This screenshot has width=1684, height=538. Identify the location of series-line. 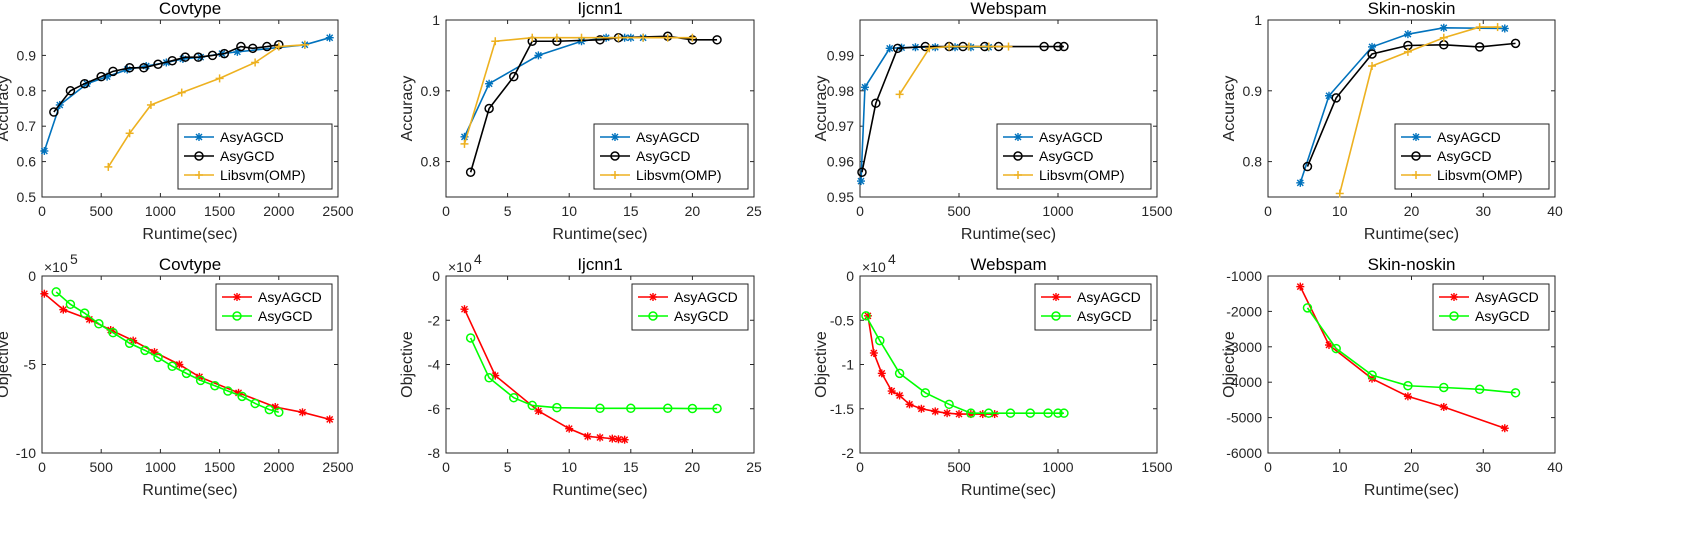
(167, 352).